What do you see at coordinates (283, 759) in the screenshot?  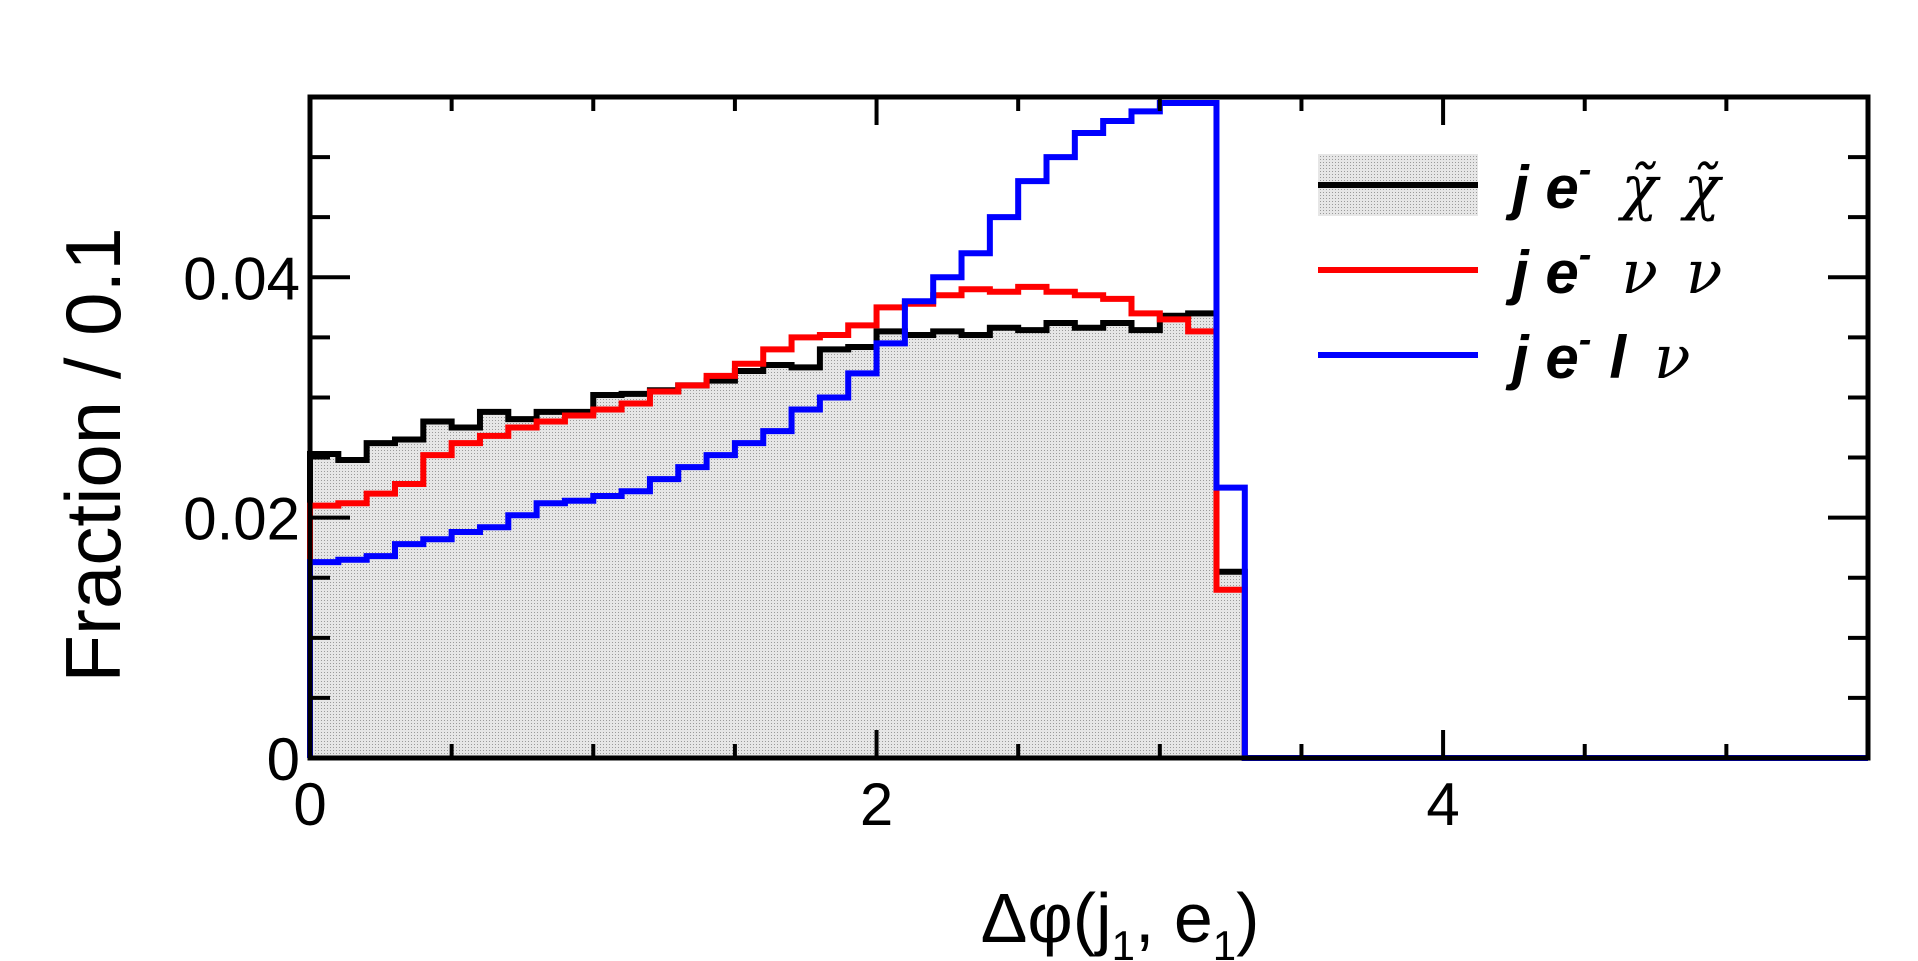 I see `y-tick-label-0: 0` at bounding box center [283, 759].